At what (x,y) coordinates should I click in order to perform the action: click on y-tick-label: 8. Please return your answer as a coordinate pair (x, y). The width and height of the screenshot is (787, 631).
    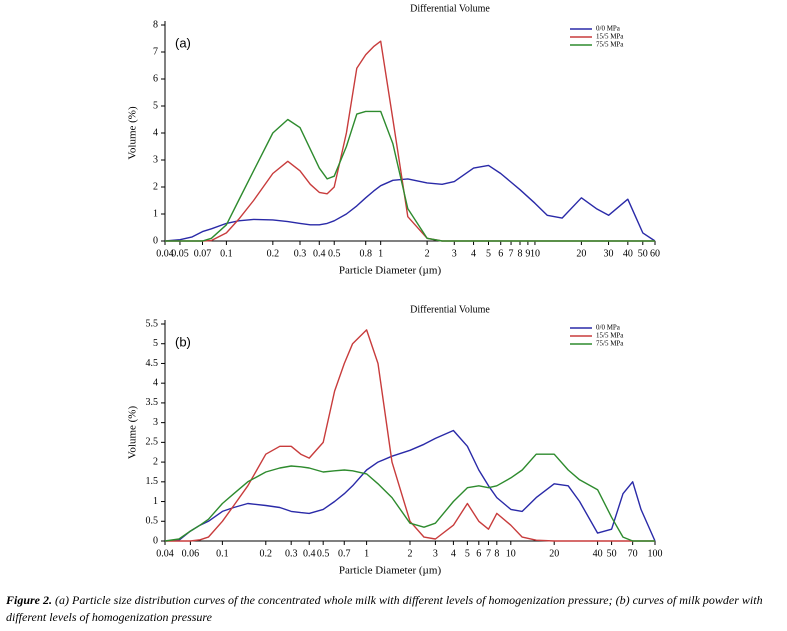
    Looking at the image, I should click on (155, 24).